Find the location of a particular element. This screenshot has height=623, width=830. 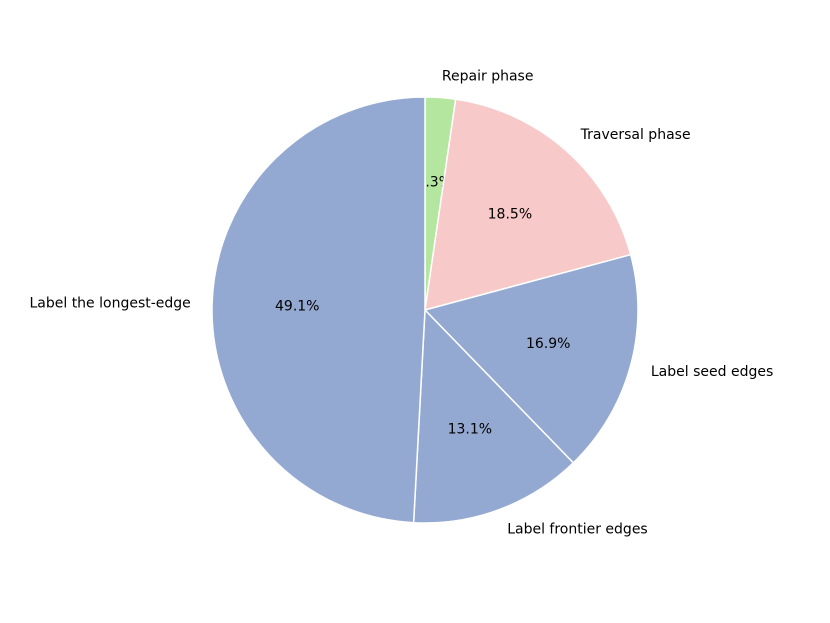

value-label: 18.5% is located at coordinates (510, 214).